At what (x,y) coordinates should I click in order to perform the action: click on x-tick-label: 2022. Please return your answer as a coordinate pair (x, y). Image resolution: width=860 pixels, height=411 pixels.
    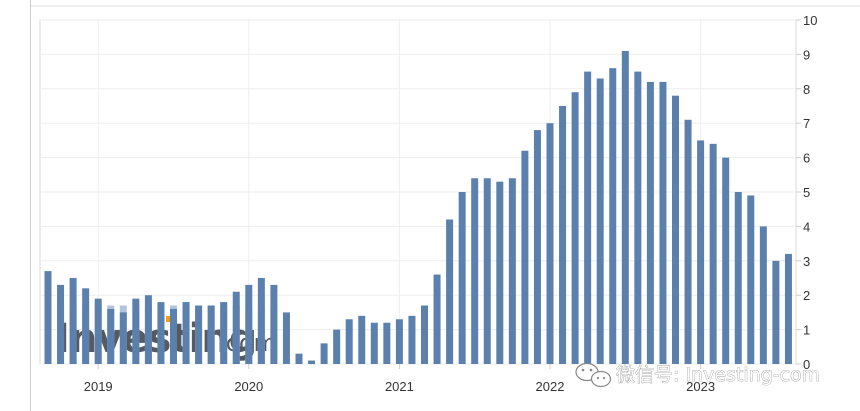
    Looking at the image, I should click on (550, 386).